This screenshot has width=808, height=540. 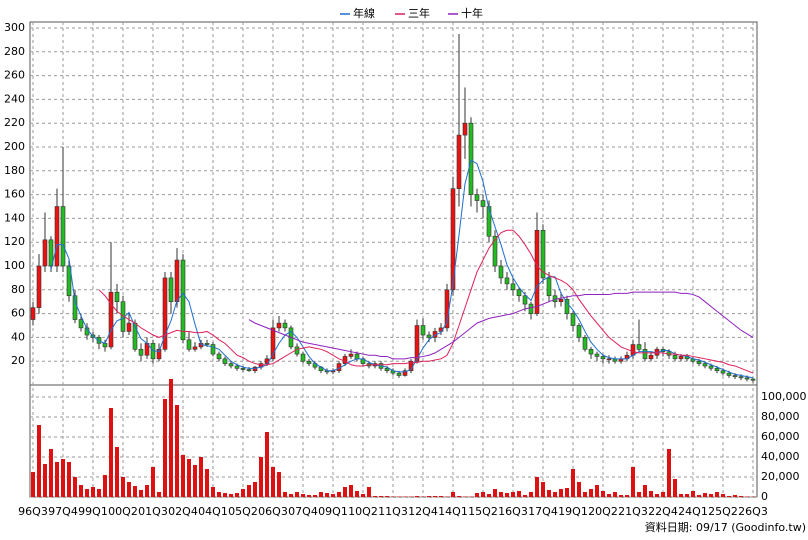 I want to click on y-tick-label: 120, so click(x=14, y=241).